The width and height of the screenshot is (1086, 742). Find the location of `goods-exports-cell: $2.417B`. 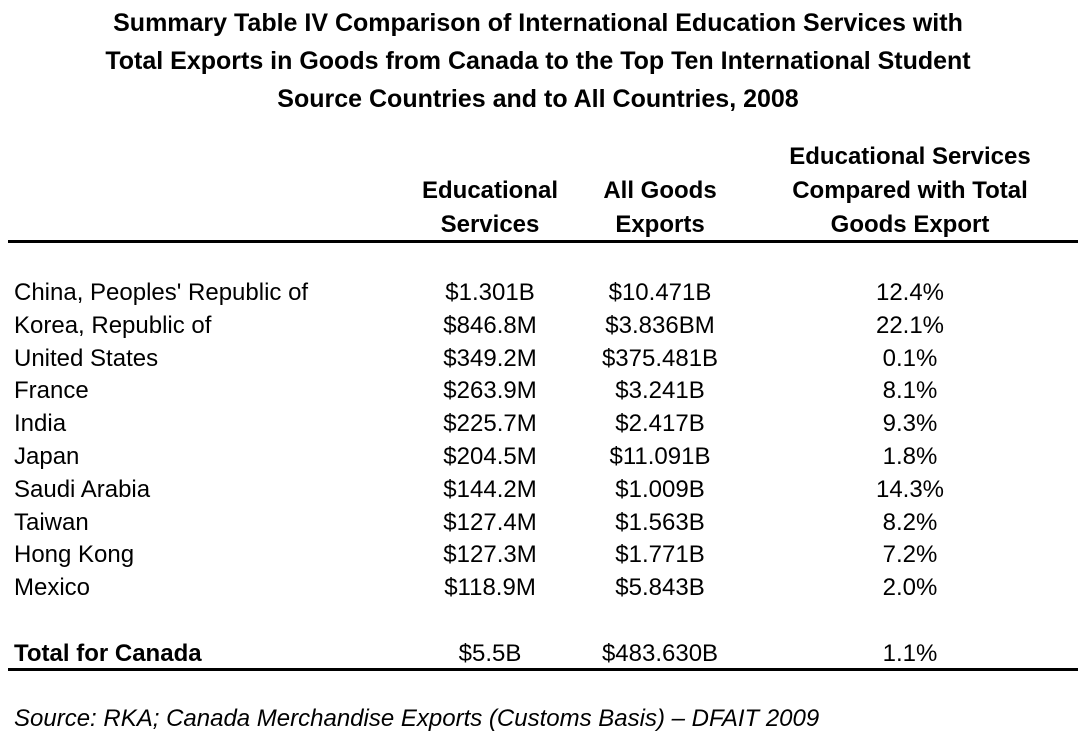

goods-exports-cell: $2.417B is located at coordinates (660, 424).